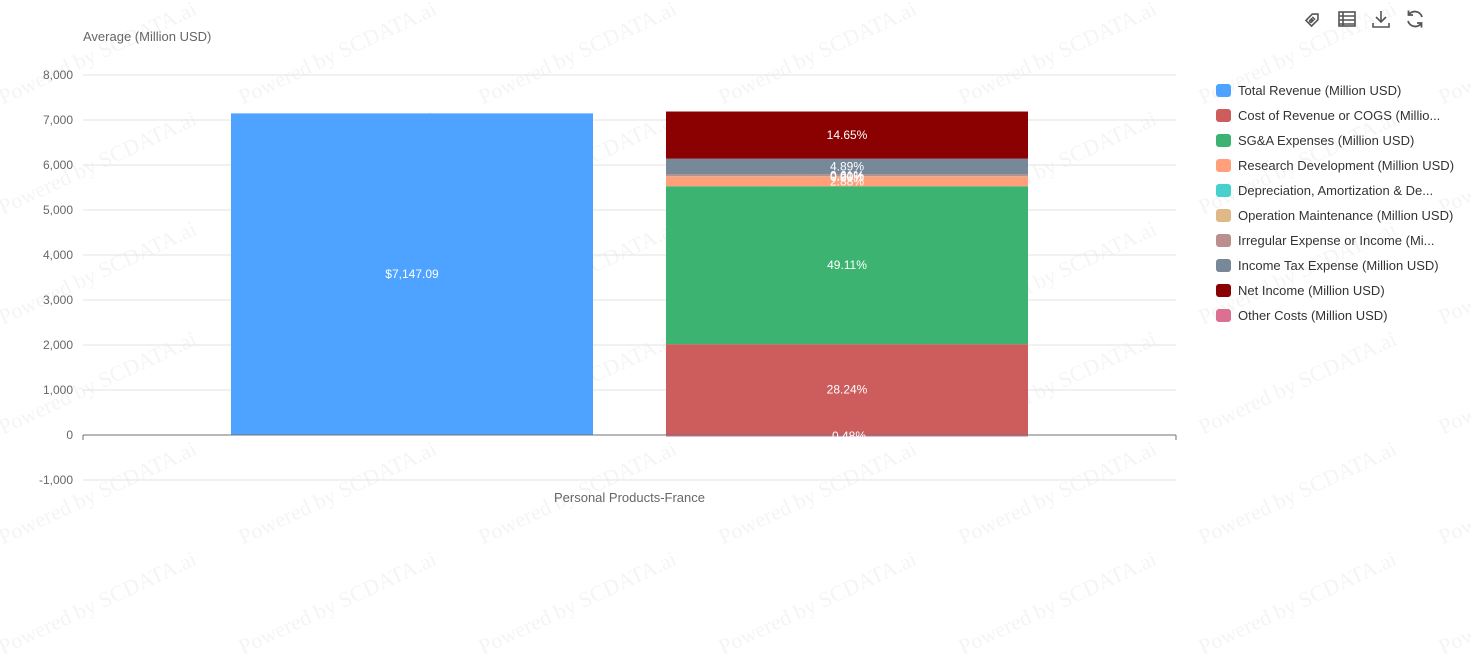 This screenshot has width=1471, height=660. What do you see at coordinates (1311, 290) in the screenshot?
I see `legend-label: Net Income (Million USD)` at bounding box center [1311, 290].